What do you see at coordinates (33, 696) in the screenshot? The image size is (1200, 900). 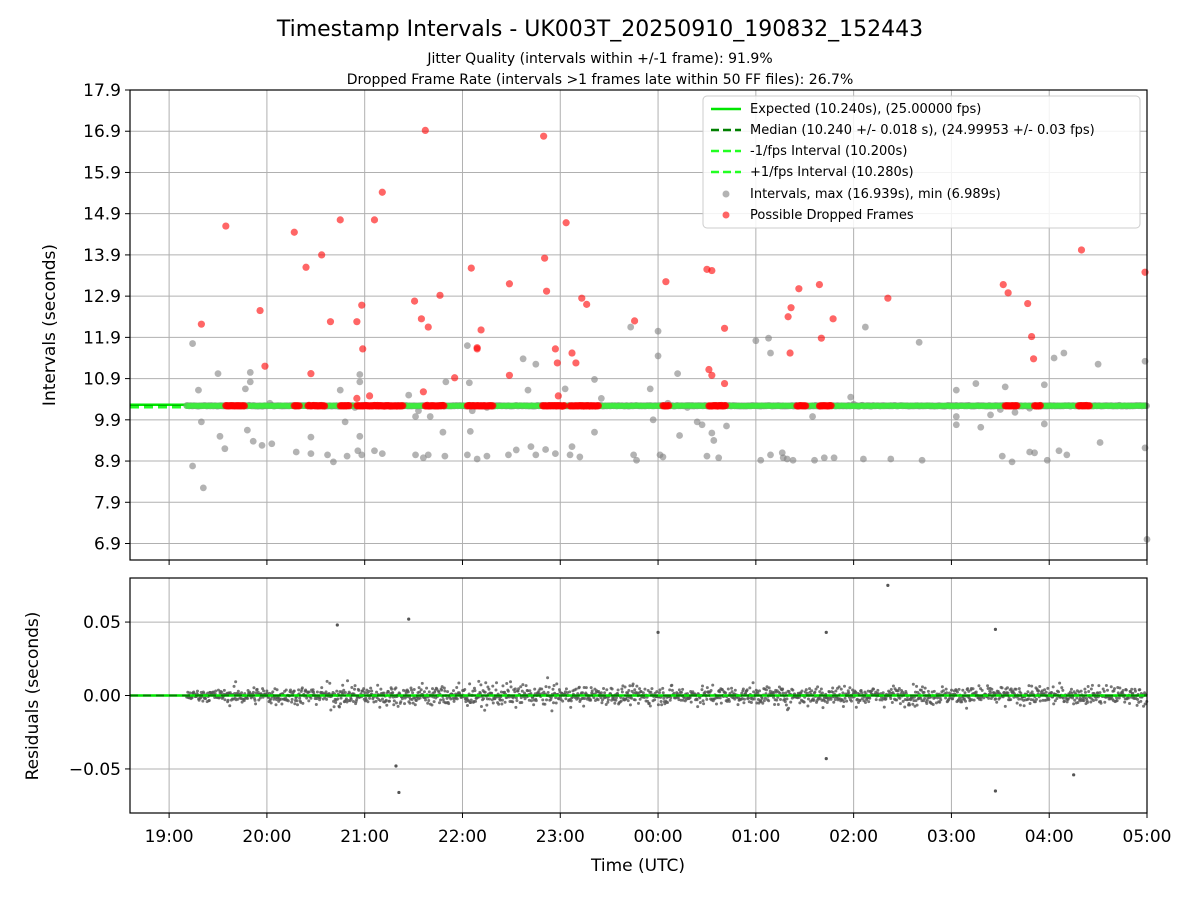 I see `bottom-panel-y-axis-label: Residuals (seconds)` at bounding box center [33, 696].